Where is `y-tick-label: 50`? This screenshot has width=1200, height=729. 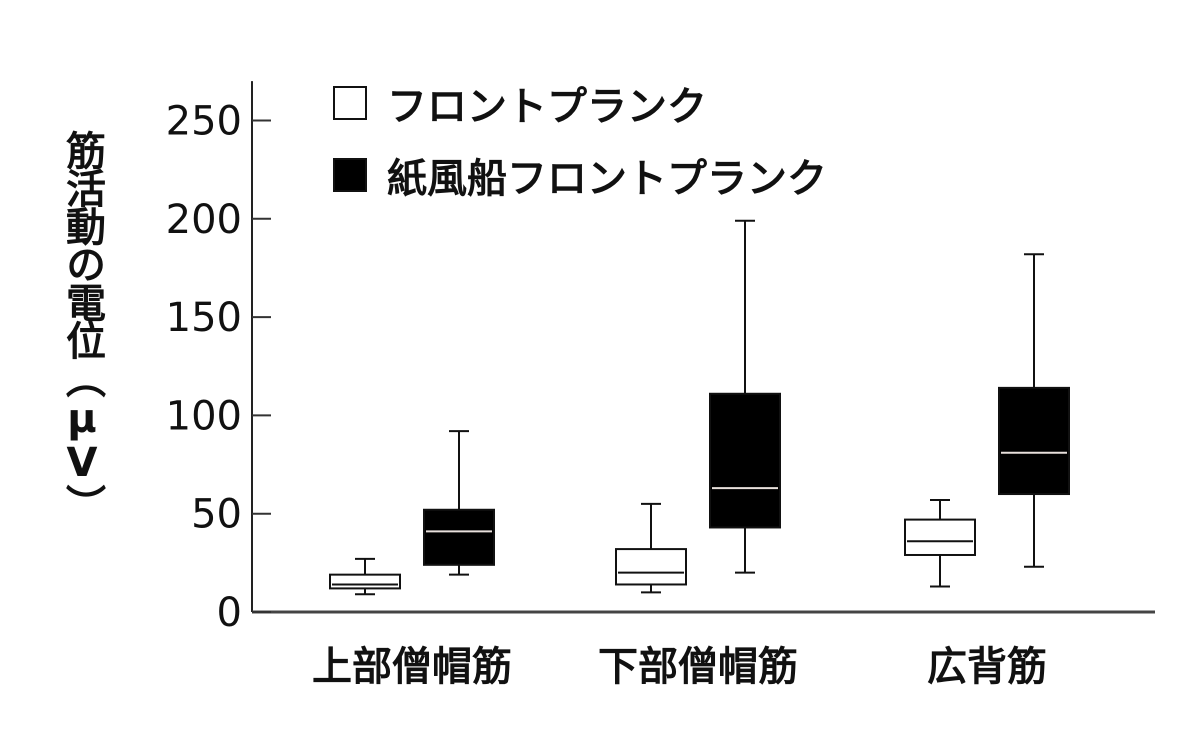
y-tick-label: 50 is located at coordinates (216, 515).